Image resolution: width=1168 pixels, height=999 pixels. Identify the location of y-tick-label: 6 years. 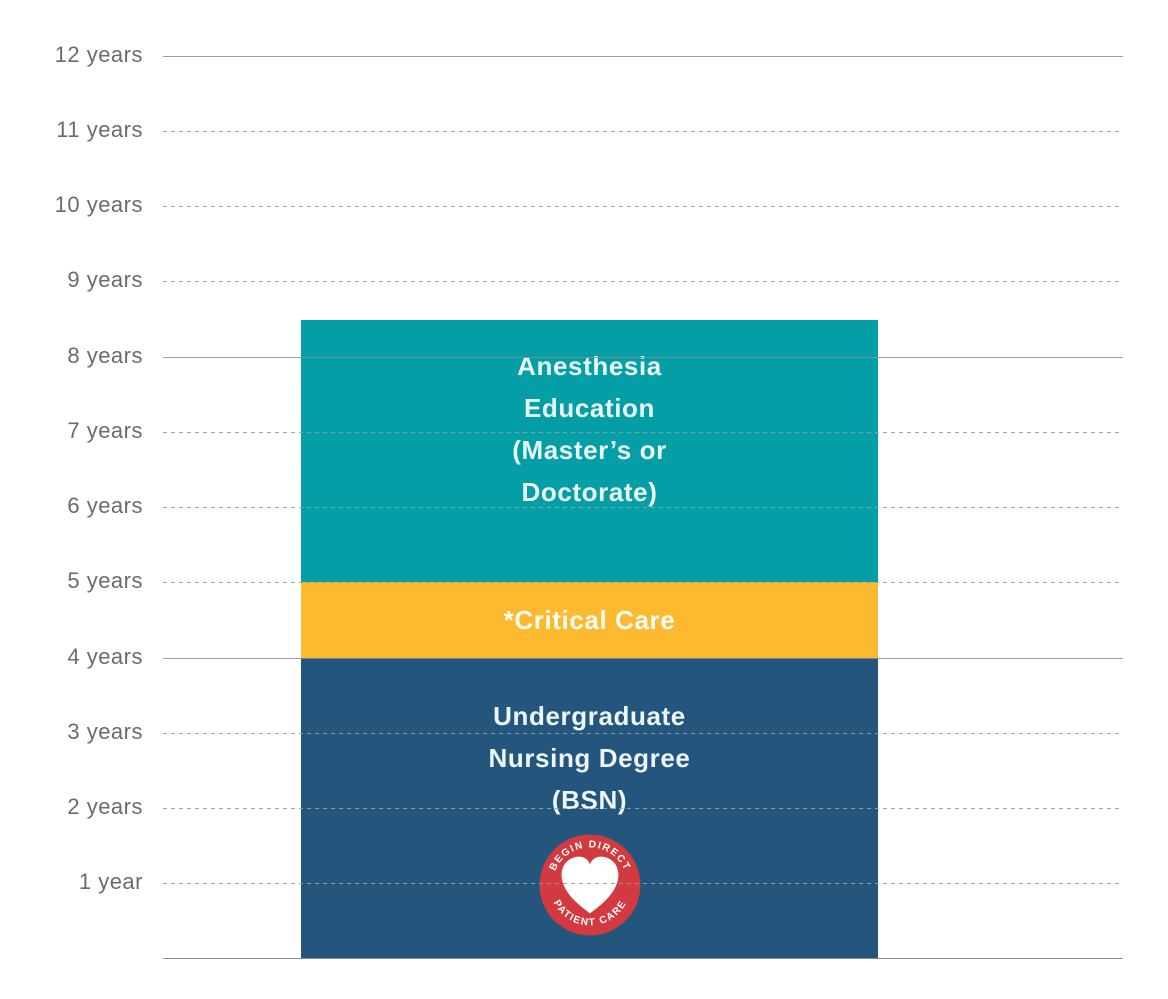
(105, 505).